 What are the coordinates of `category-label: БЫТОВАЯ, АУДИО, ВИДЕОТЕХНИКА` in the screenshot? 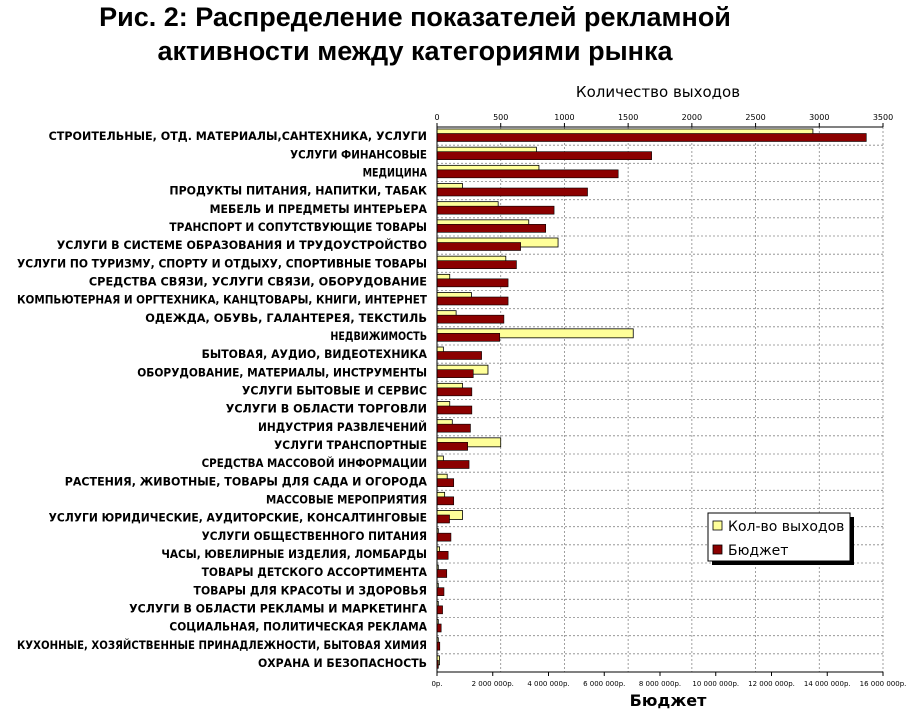 It's located at (314, 354).